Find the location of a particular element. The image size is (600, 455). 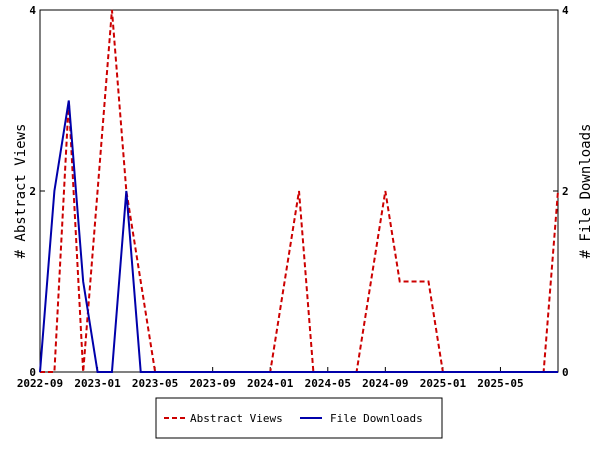

x-tick-label: 2025-05 is located at coordinates (500, 383).